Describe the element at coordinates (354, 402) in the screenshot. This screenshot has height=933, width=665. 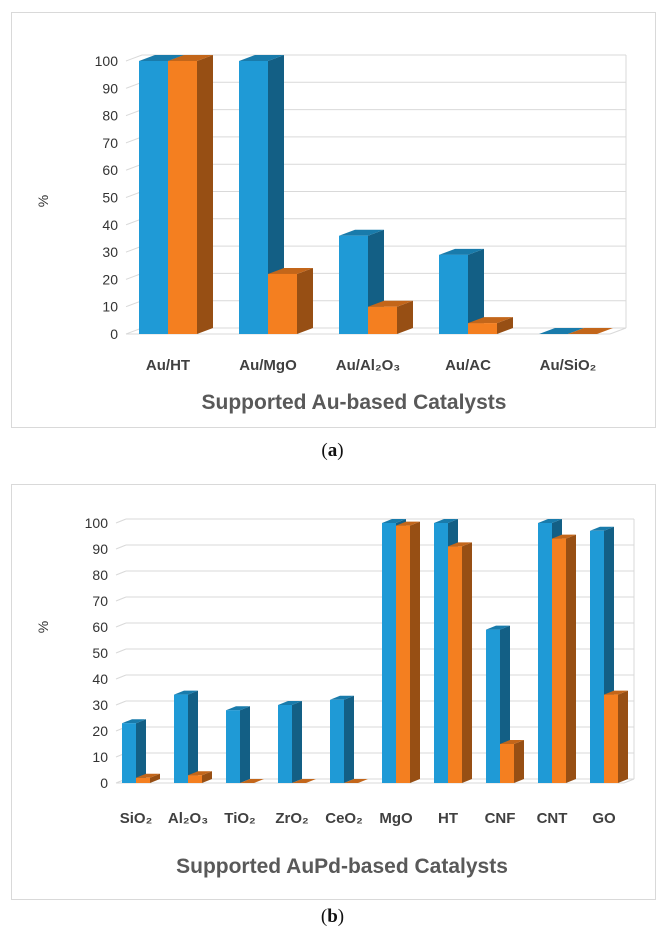
I see `x-axis-title: Supported Au-based Catalysts` at that location.